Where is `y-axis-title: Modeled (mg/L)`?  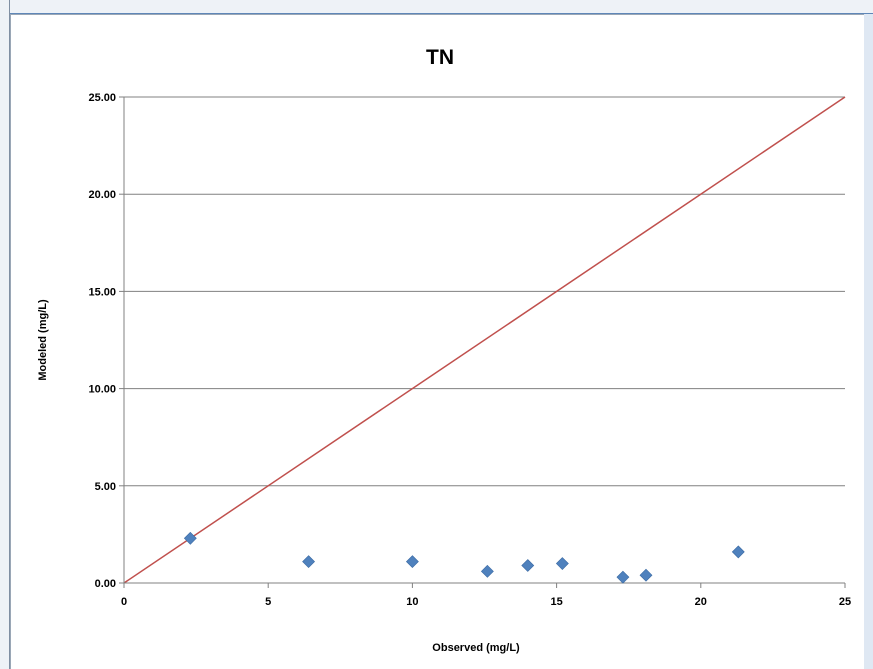
y-axis-title: Modeled (mg/L) is located at coordinates (43, 340).